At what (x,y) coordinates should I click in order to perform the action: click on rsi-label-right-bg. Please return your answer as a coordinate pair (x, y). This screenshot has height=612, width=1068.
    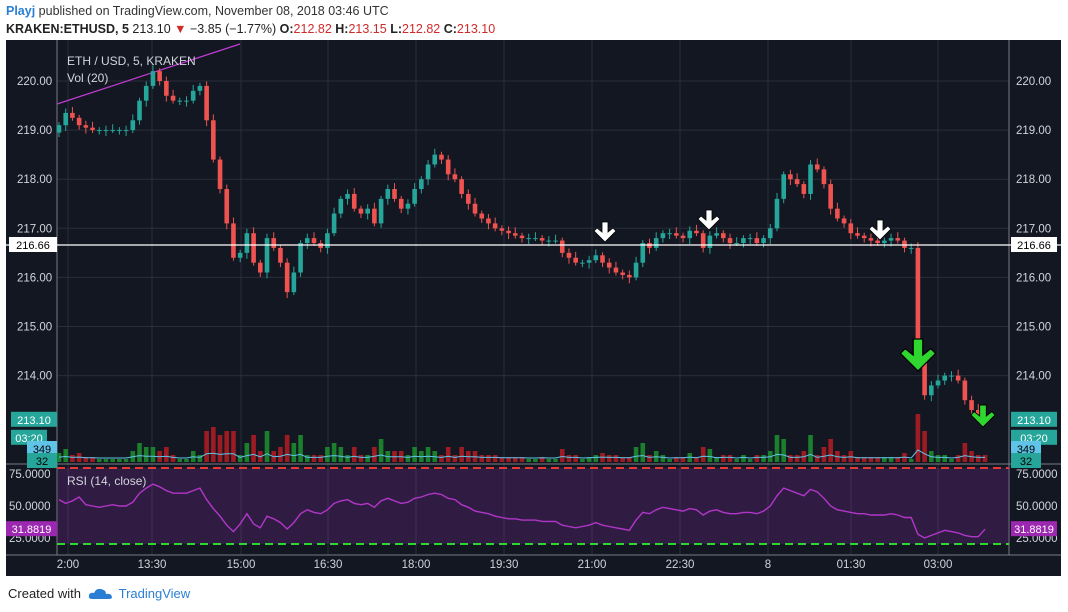
    Looking at the image, I should click on (1034, 529).